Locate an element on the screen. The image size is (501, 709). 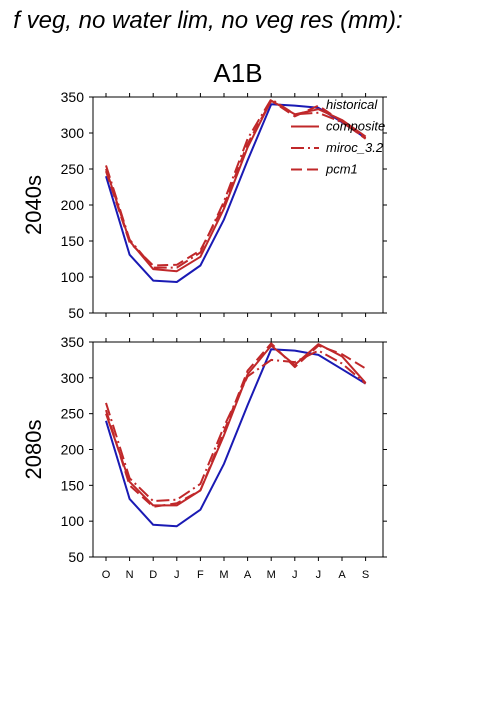
x-tick-label: F is located at coordinates (200, 575).